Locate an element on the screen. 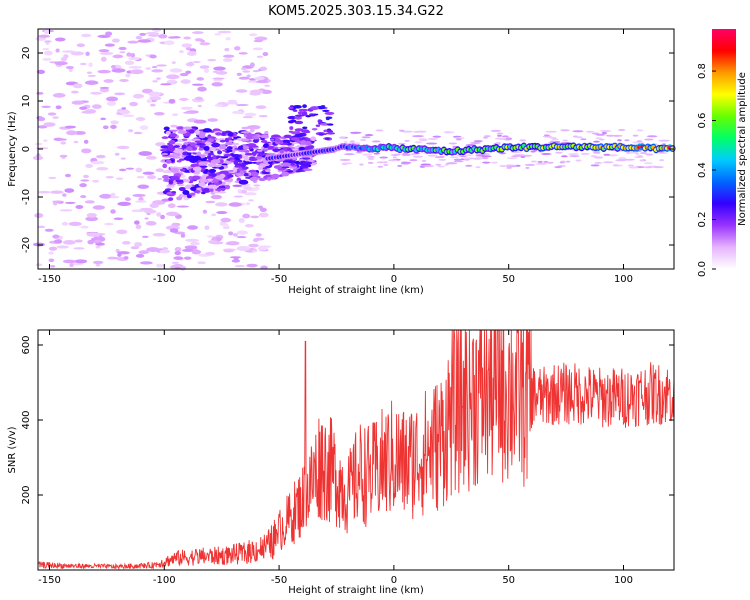 The width and height of the screenshot is (750, 600). x-tick-label: 100 is located at coordinates (623, 580).